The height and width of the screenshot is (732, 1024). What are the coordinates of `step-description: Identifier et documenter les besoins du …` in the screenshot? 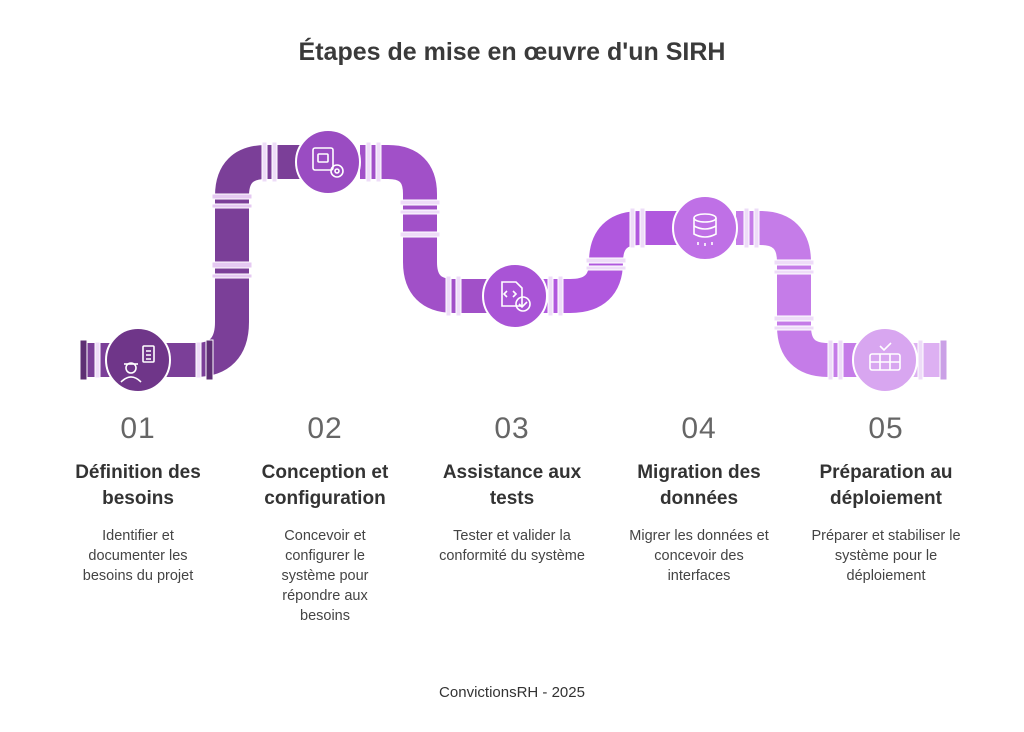 It's located at (138, 556).